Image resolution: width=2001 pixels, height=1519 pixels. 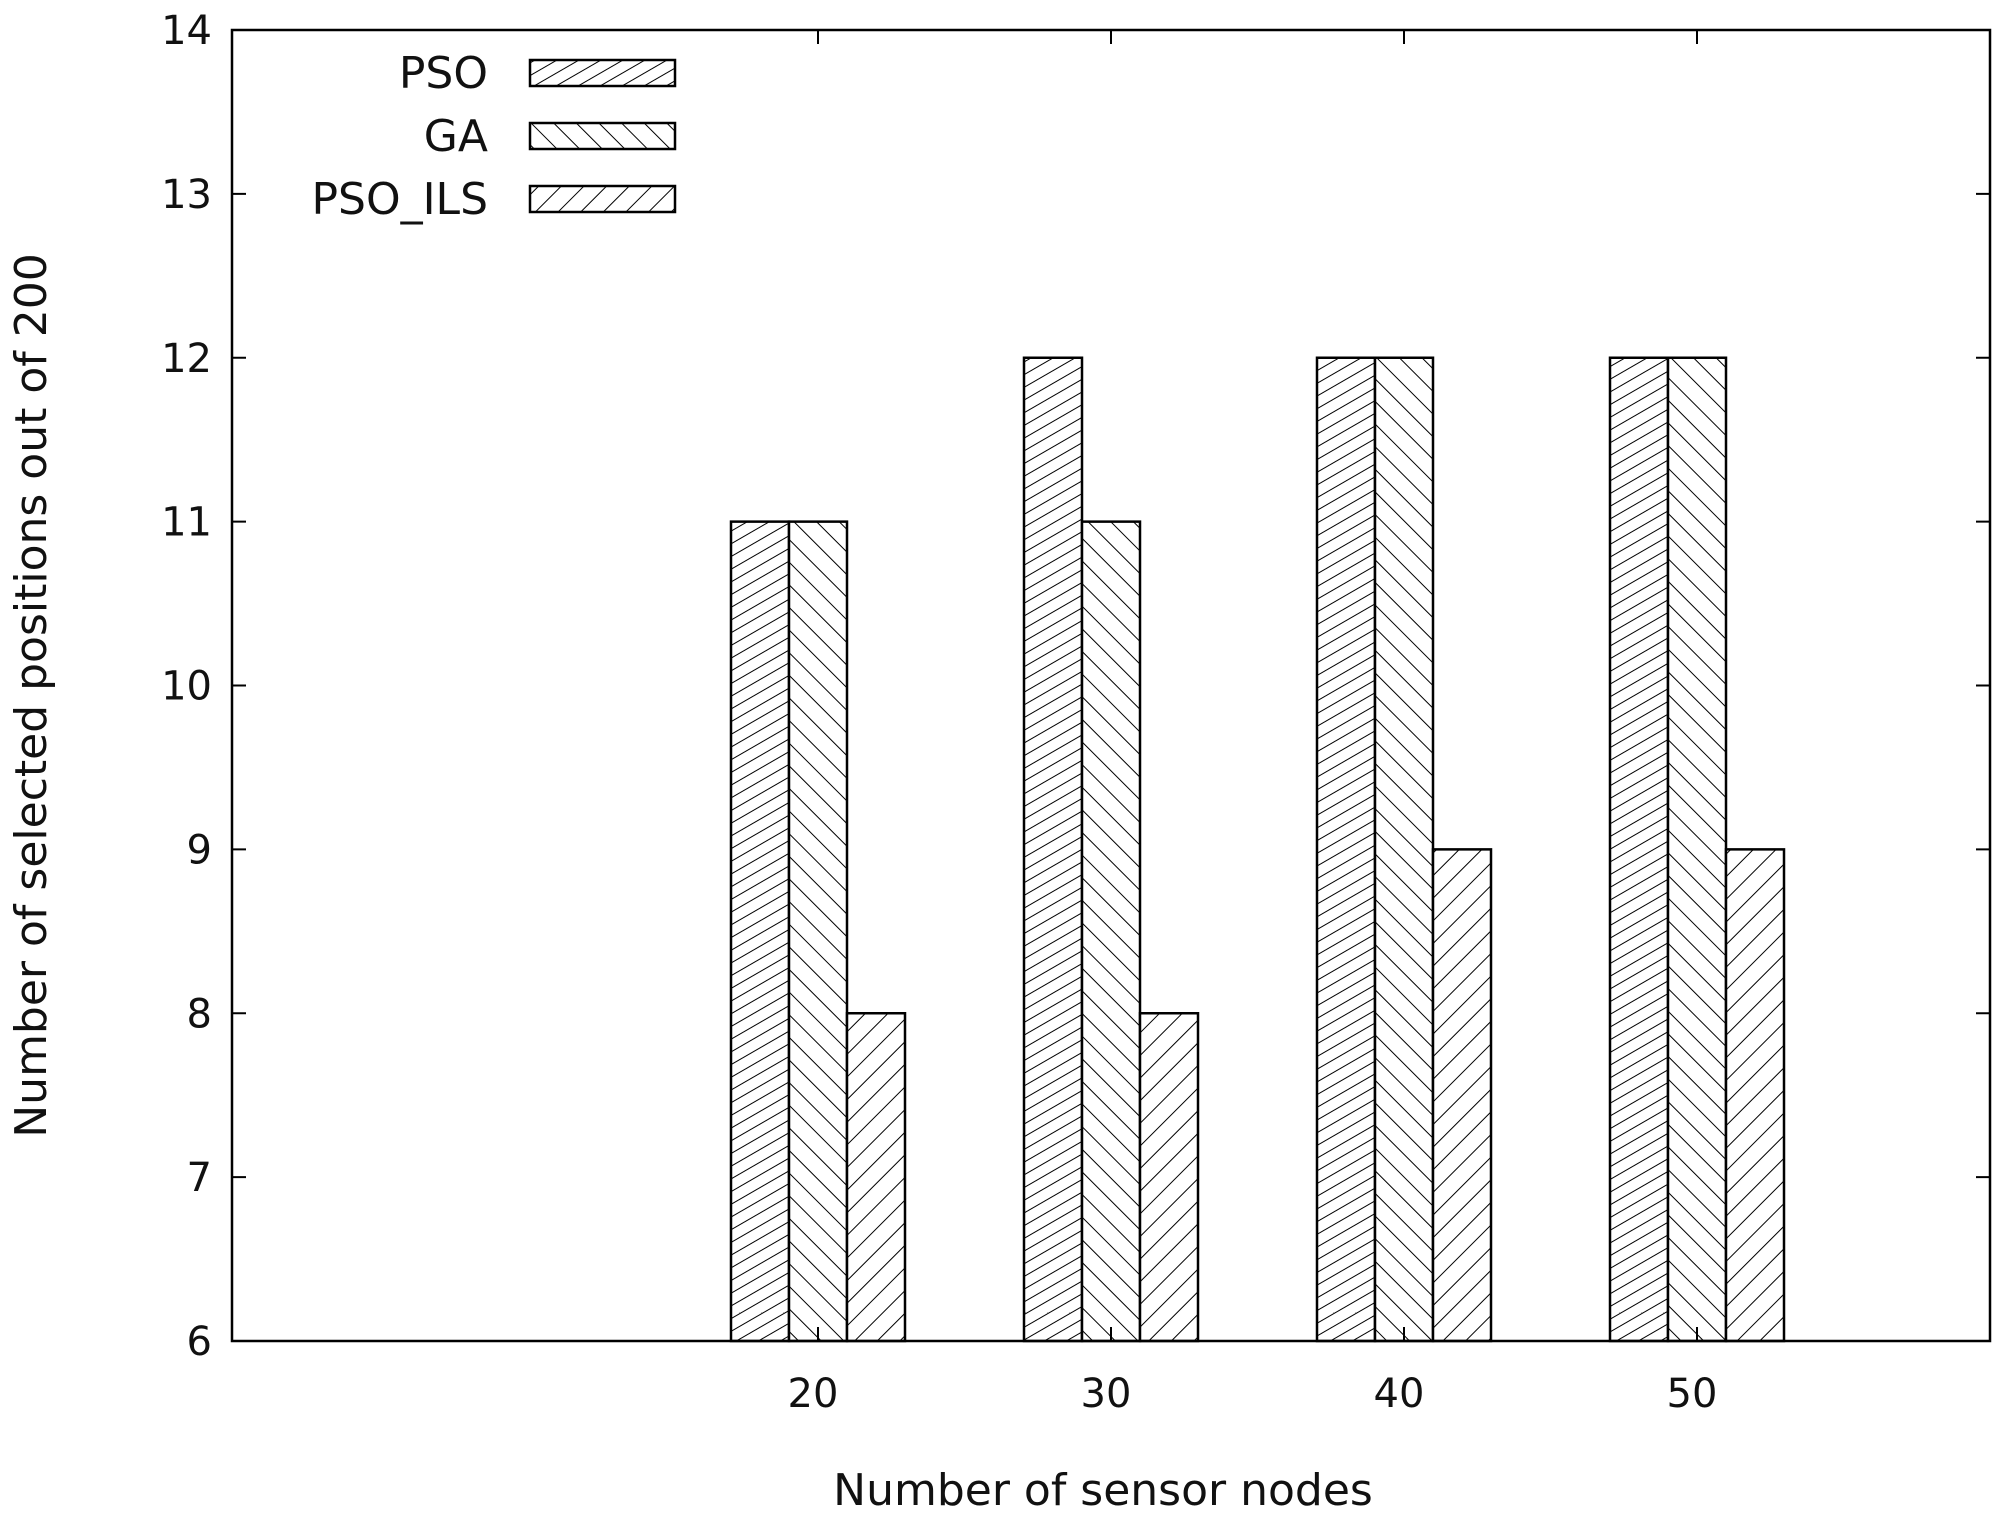 I want to click on legend-label-ga: GA, so click(x=456, y=136).